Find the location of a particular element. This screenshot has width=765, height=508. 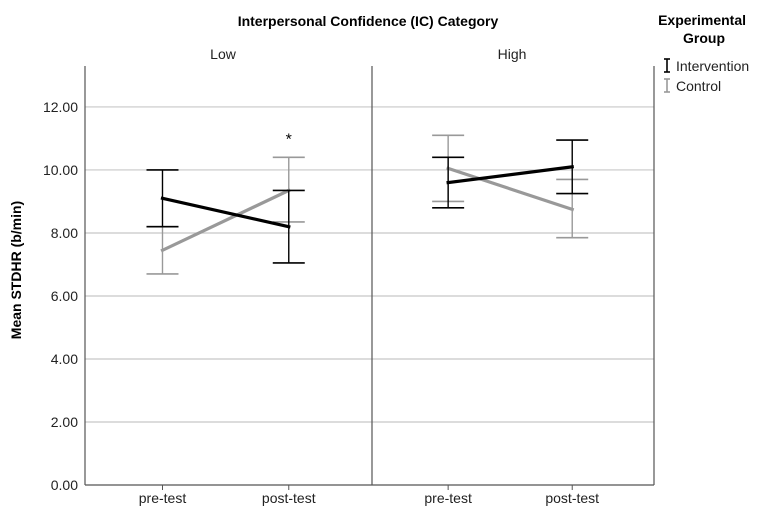

legend-label: Control is located at coordinates (698, 86).